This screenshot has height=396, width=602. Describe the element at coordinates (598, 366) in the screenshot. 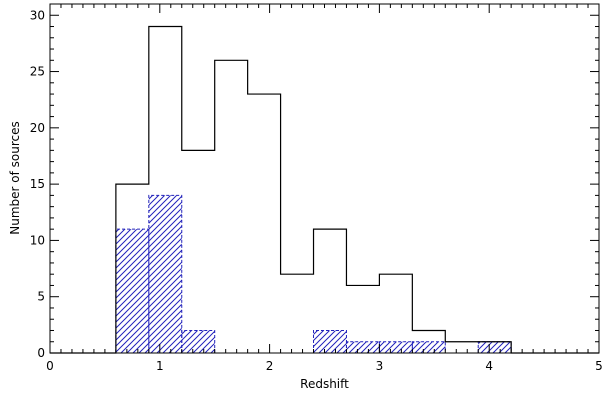

I see `x-tick-label: 5` at that location.